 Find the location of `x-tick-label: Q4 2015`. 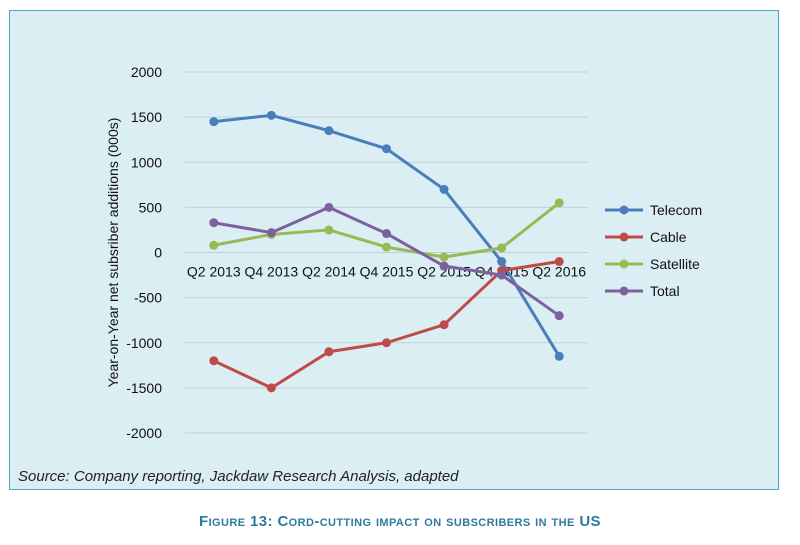

x-tick-label: Q4 2015 is located at coordinates (387, 272).